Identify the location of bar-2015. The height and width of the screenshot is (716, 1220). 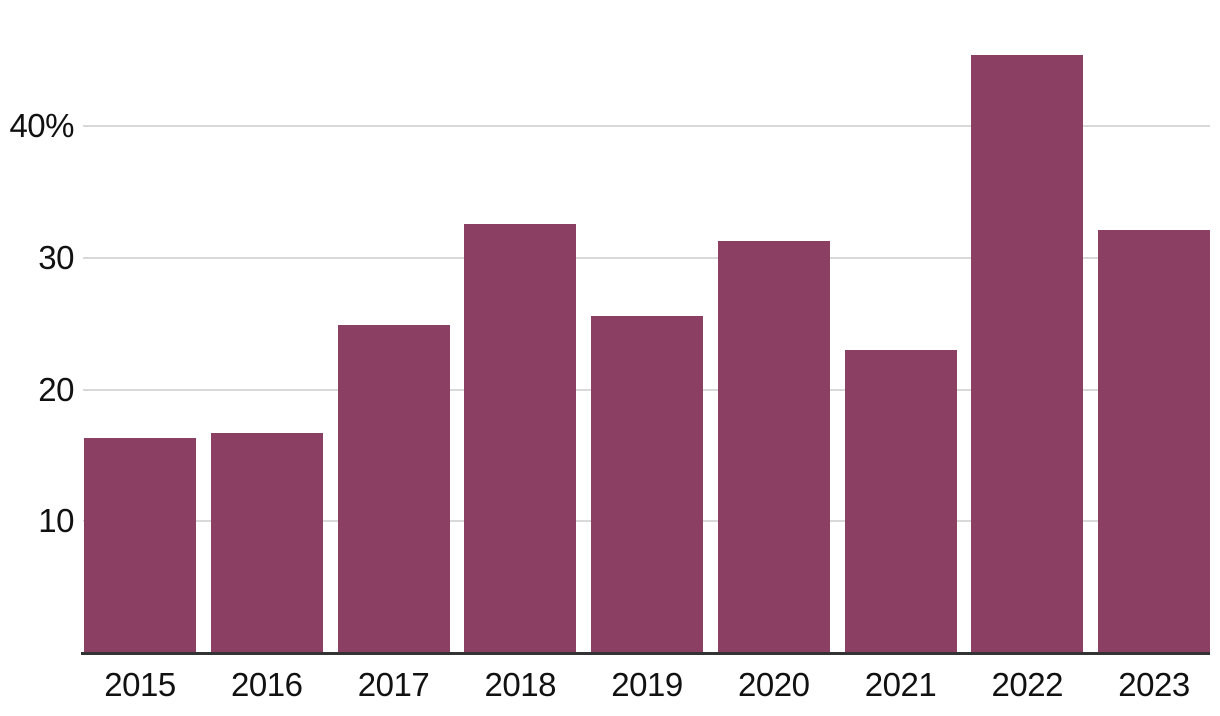
(140, 545).